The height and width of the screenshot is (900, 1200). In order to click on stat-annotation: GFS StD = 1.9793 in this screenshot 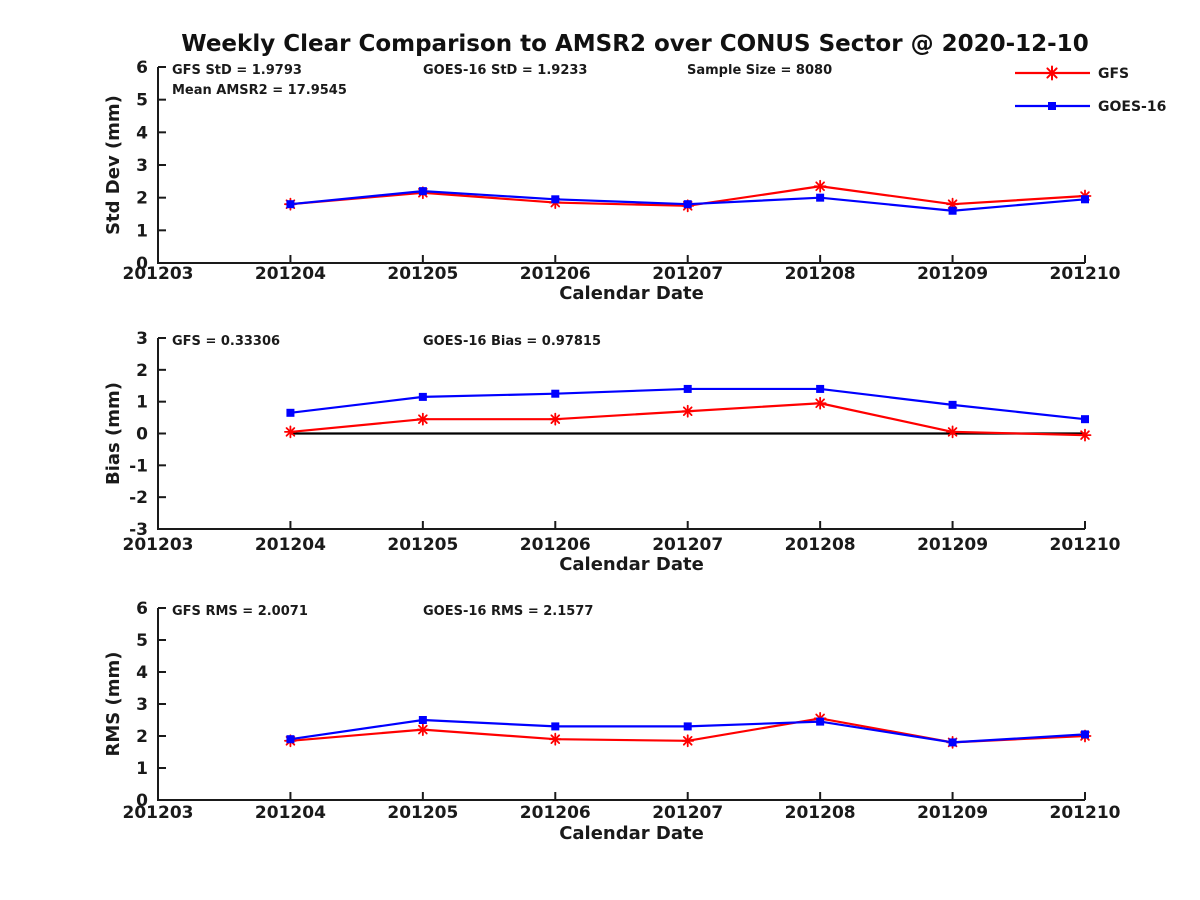, I will do `click(237, 70)`.